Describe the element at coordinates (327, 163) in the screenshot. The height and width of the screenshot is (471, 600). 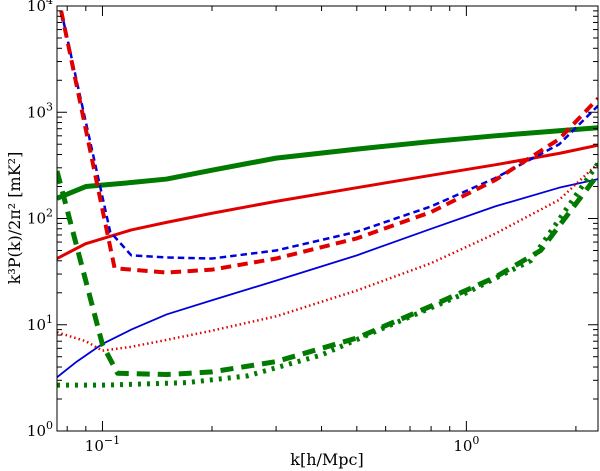
I see `series-line-green-solid` at that location.